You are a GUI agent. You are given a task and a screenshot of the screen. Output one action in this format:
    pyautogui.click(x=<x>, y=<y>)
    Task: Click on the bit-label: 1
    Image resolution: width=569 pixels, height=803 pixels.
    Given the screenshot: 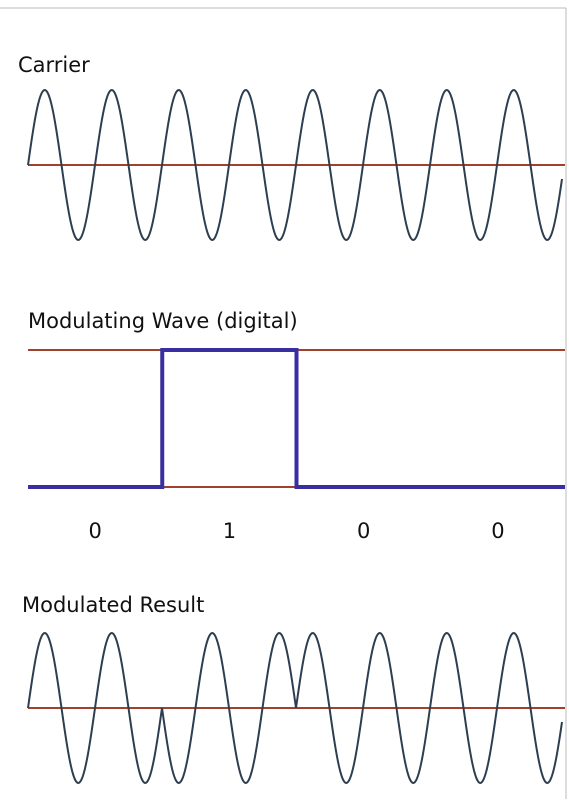 What is the action you would take?
    pyautogui.click(x=229, y=531)
    